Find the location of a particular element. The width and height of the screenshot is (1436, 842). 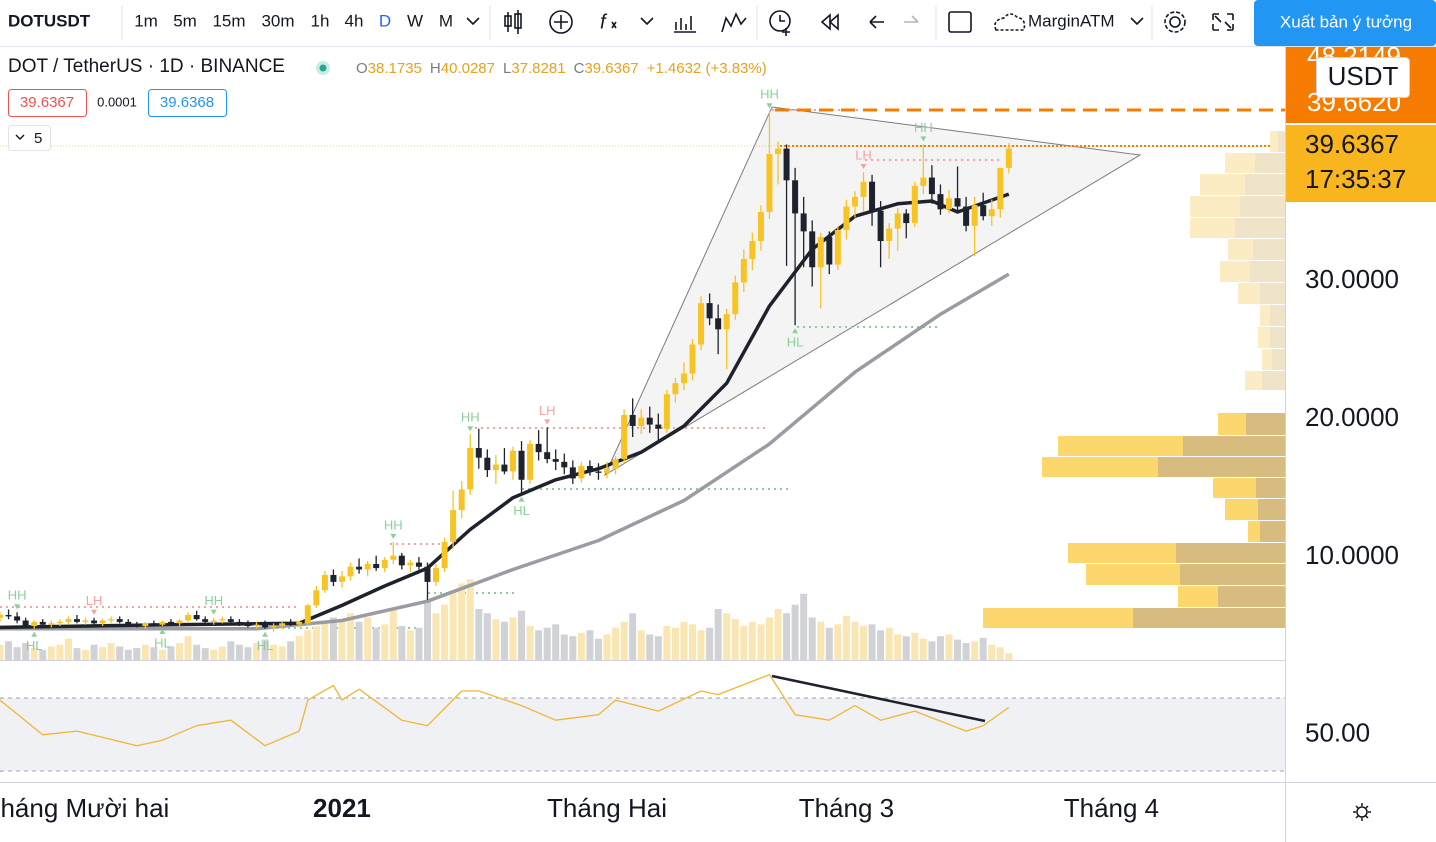

y-tick-label: 30.0000 is located at coordinates (1352, 279).